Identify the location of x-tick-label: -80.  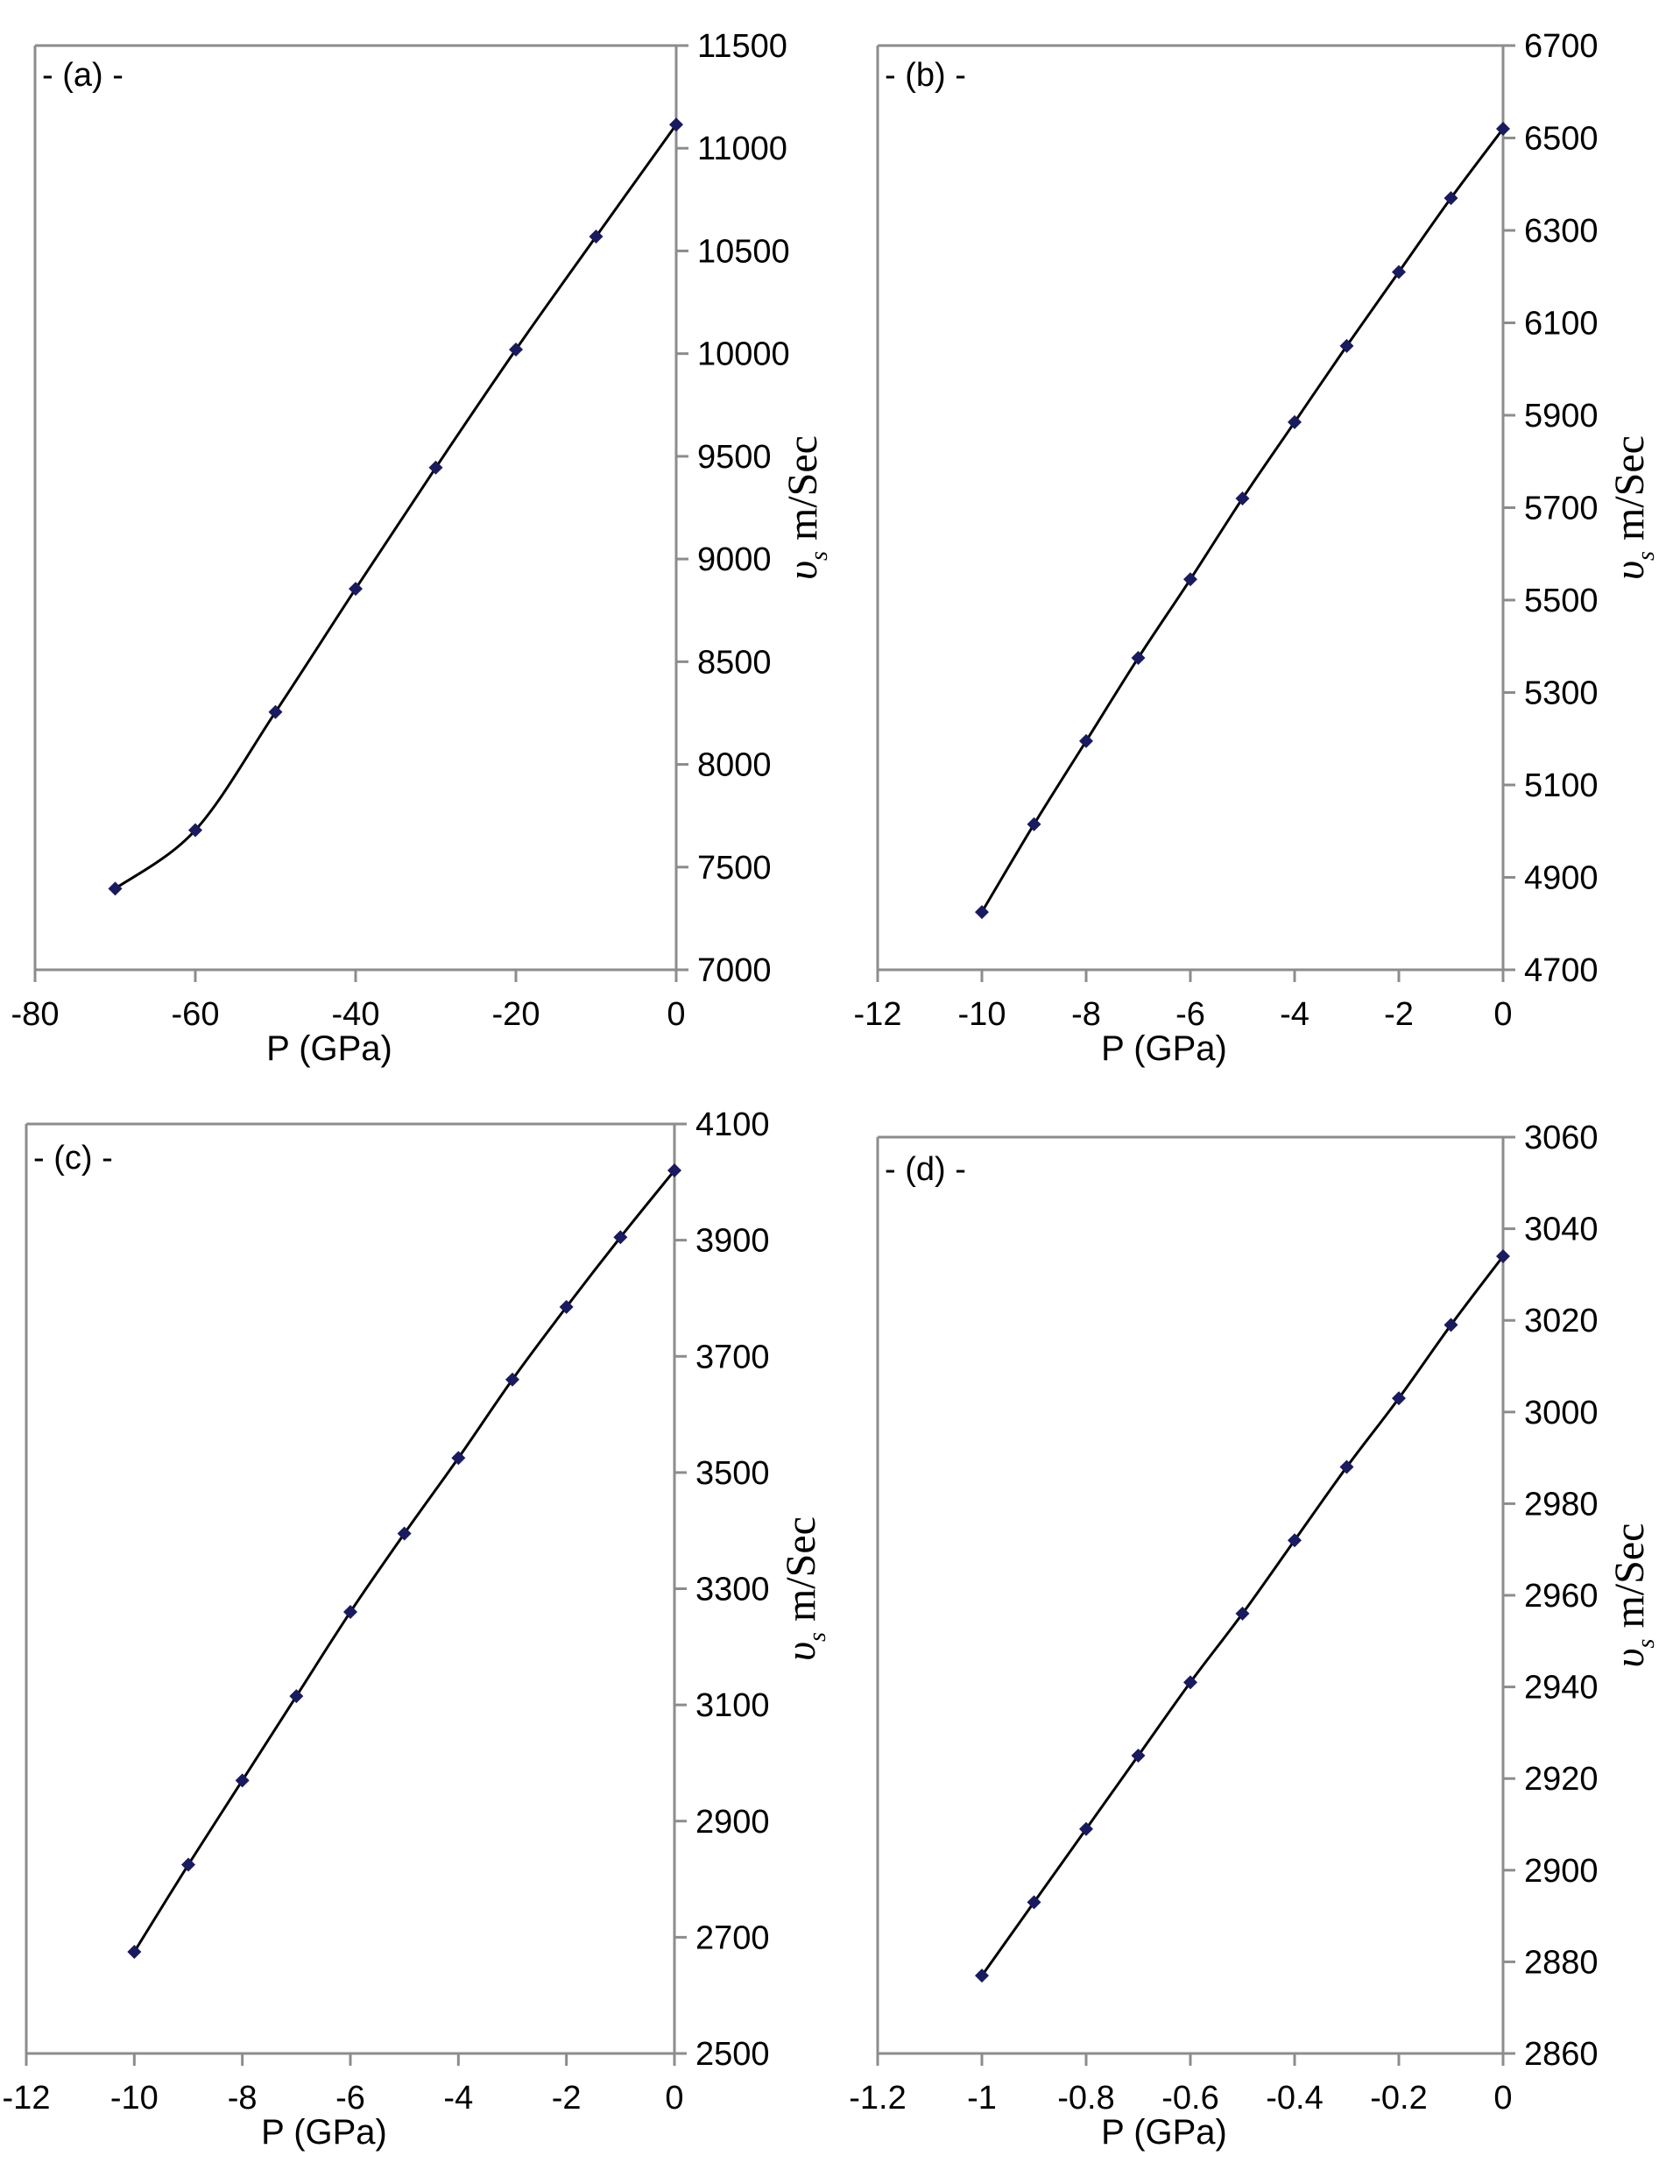
(35, 1014).